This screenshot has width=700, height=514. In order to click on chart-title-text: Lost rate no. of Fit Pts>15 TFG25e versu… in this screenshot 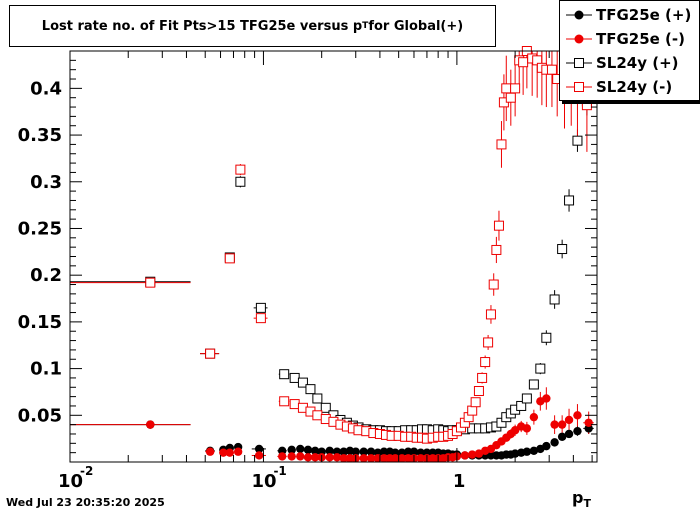, I will do `click(202, 26)`.